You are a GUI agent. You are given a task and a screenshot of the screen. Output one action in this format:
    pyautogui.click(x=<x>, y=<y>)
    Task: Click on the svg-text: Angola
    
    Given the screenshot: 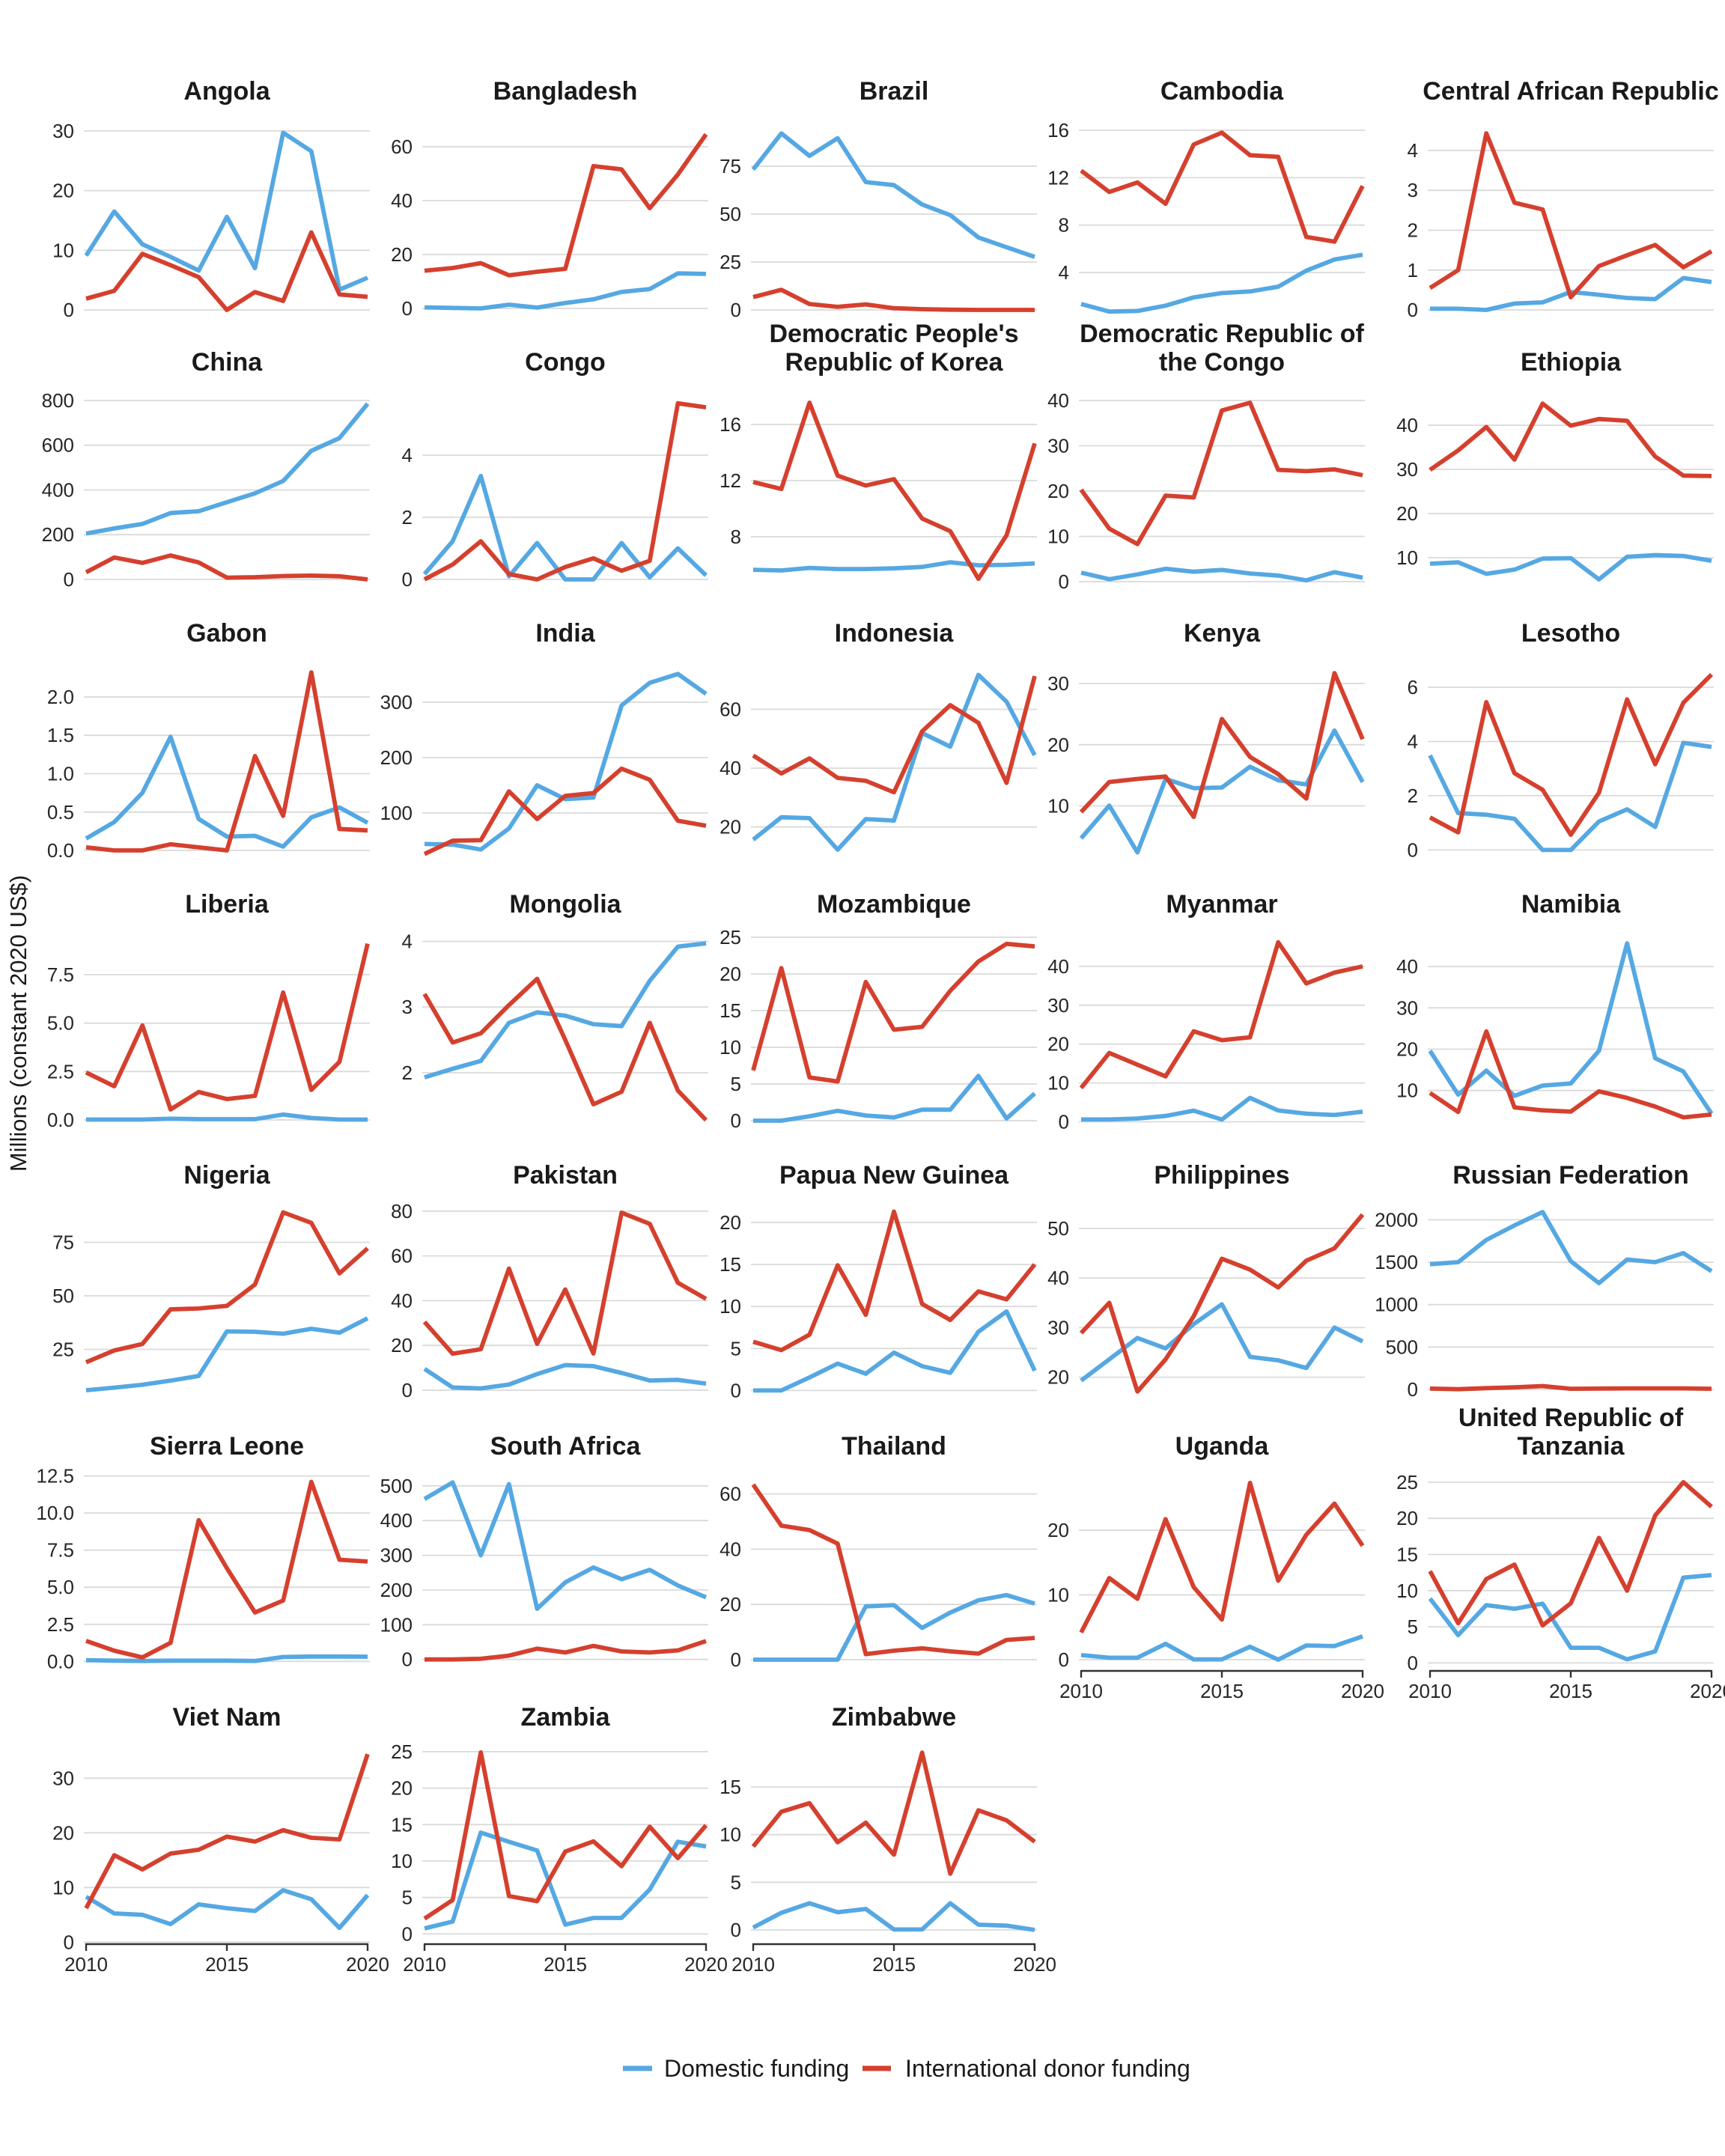 What is the action you would take?
    pyautogui.click(x=226, y=91)
    